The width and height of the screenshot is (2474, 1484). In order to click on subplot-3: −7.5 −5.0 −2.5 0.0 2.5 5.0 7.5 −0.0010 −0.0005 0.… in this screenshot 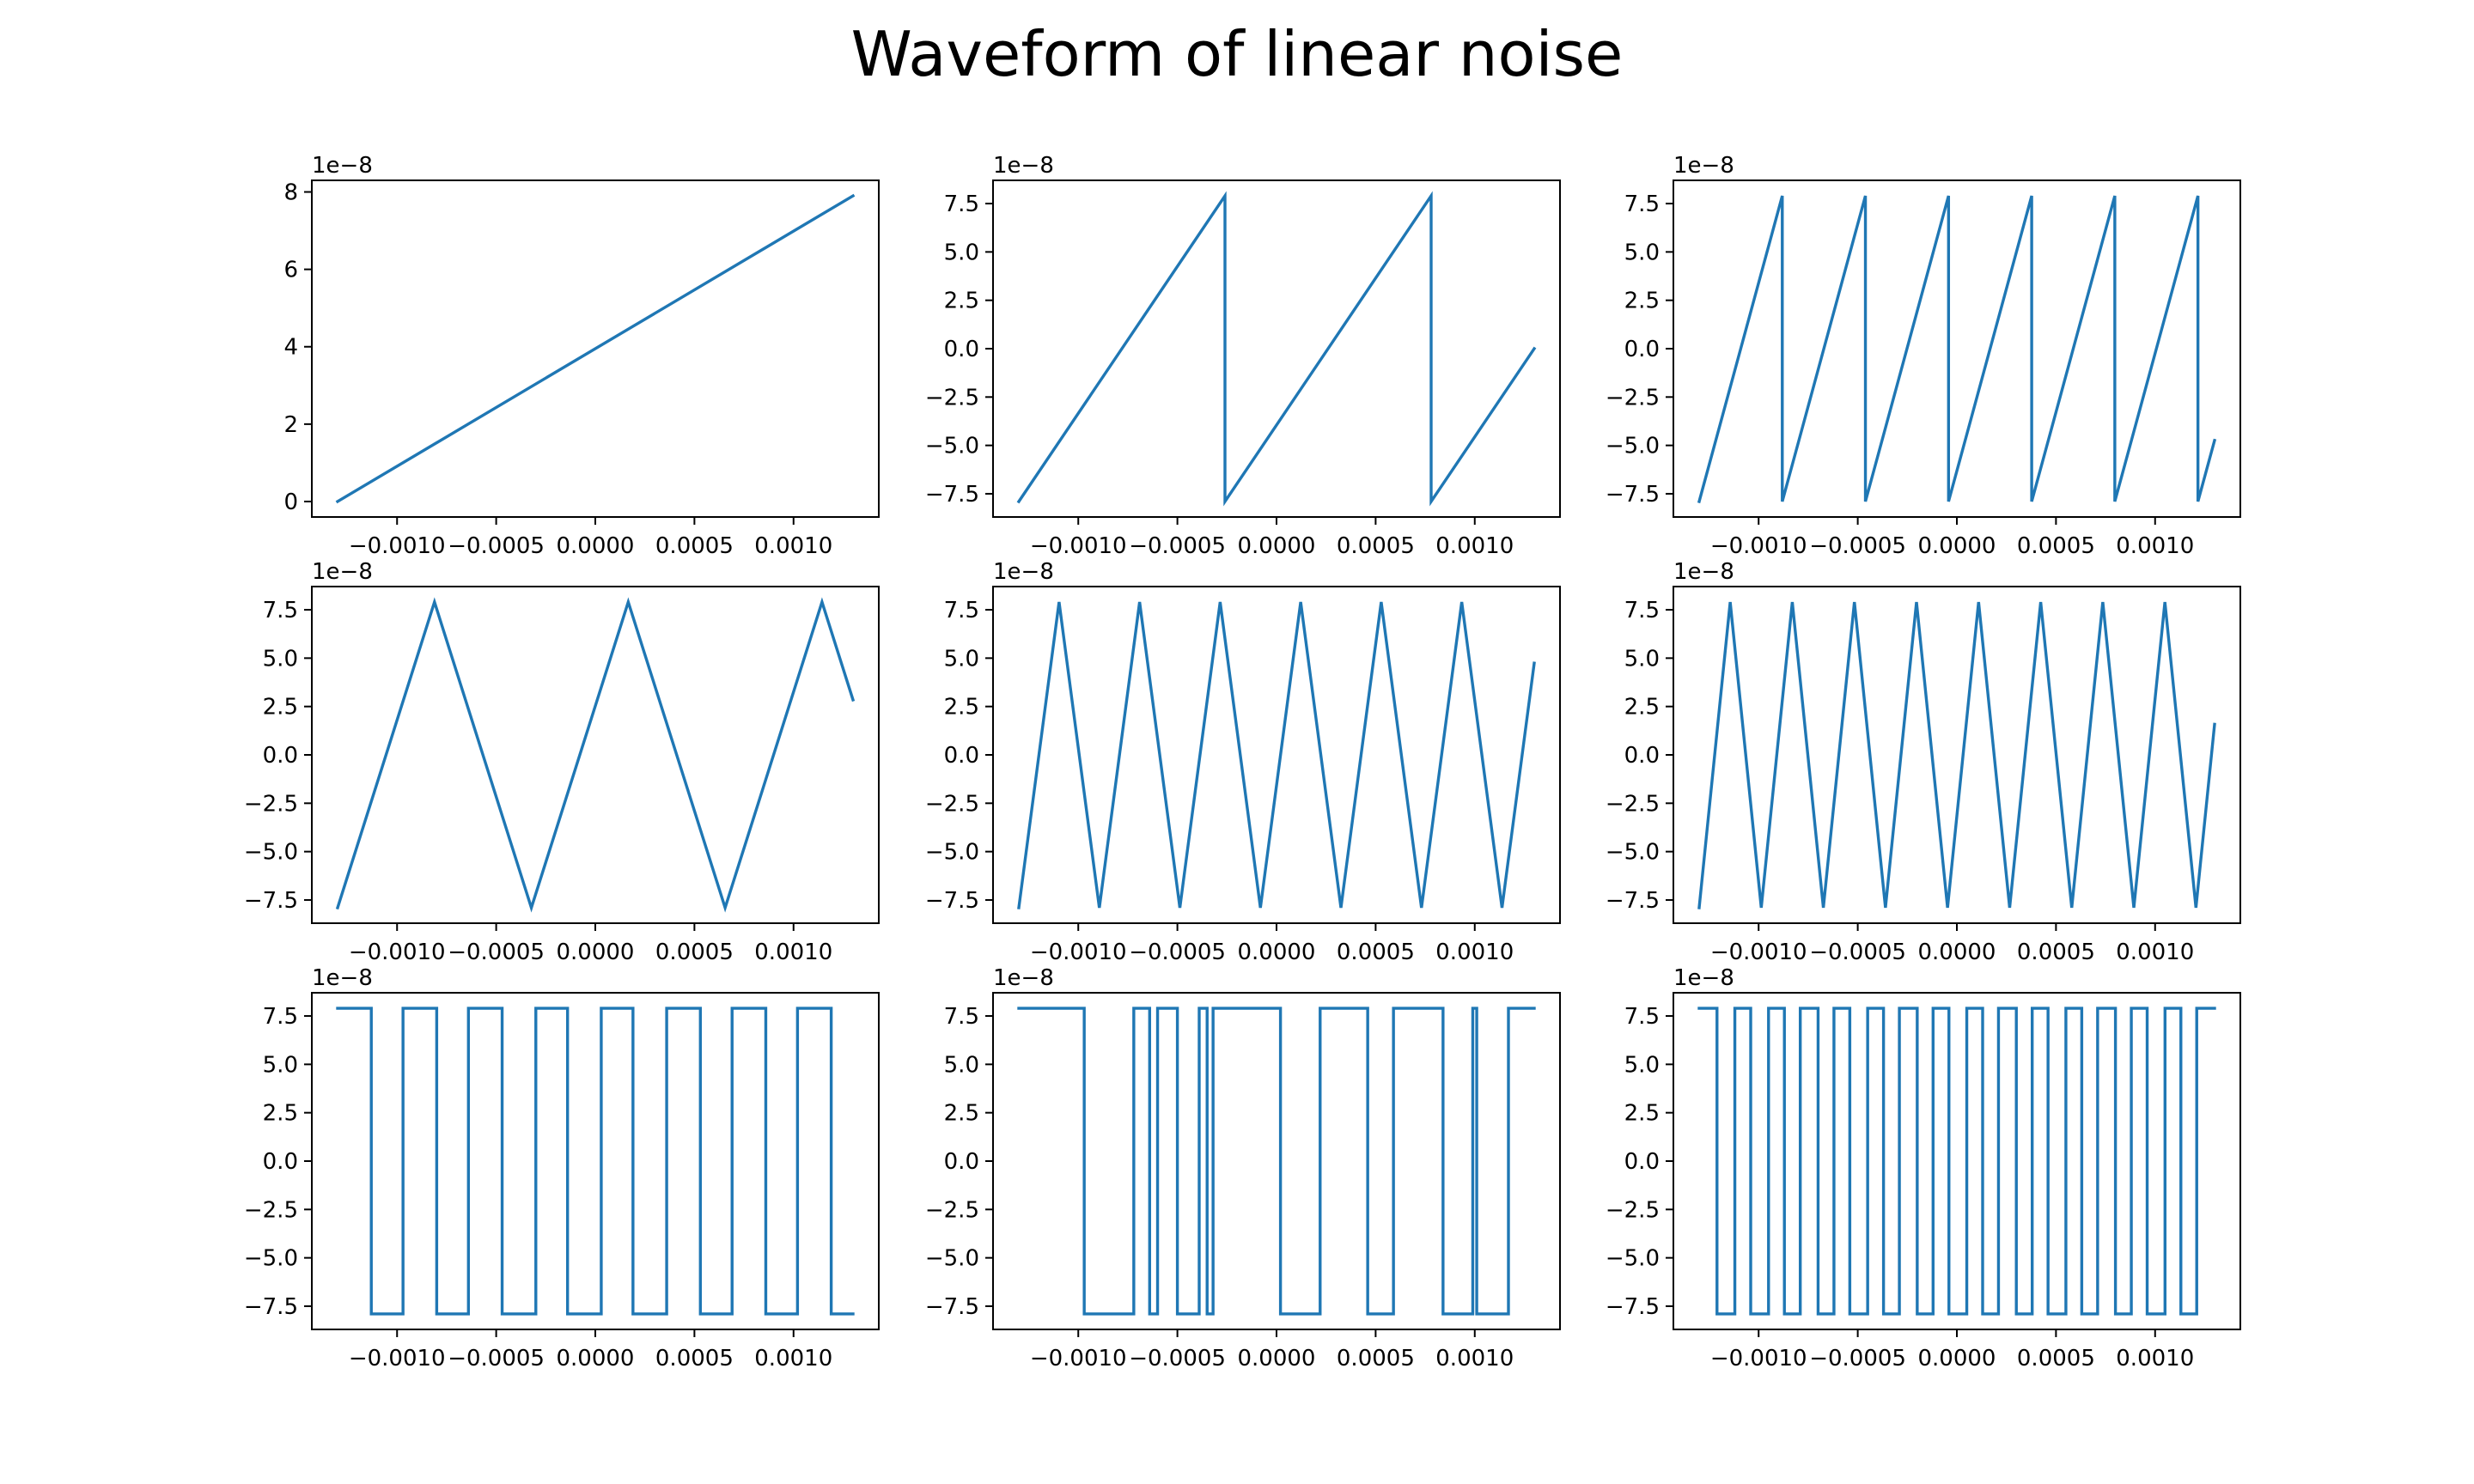, I will do `click(1923, 356)`.